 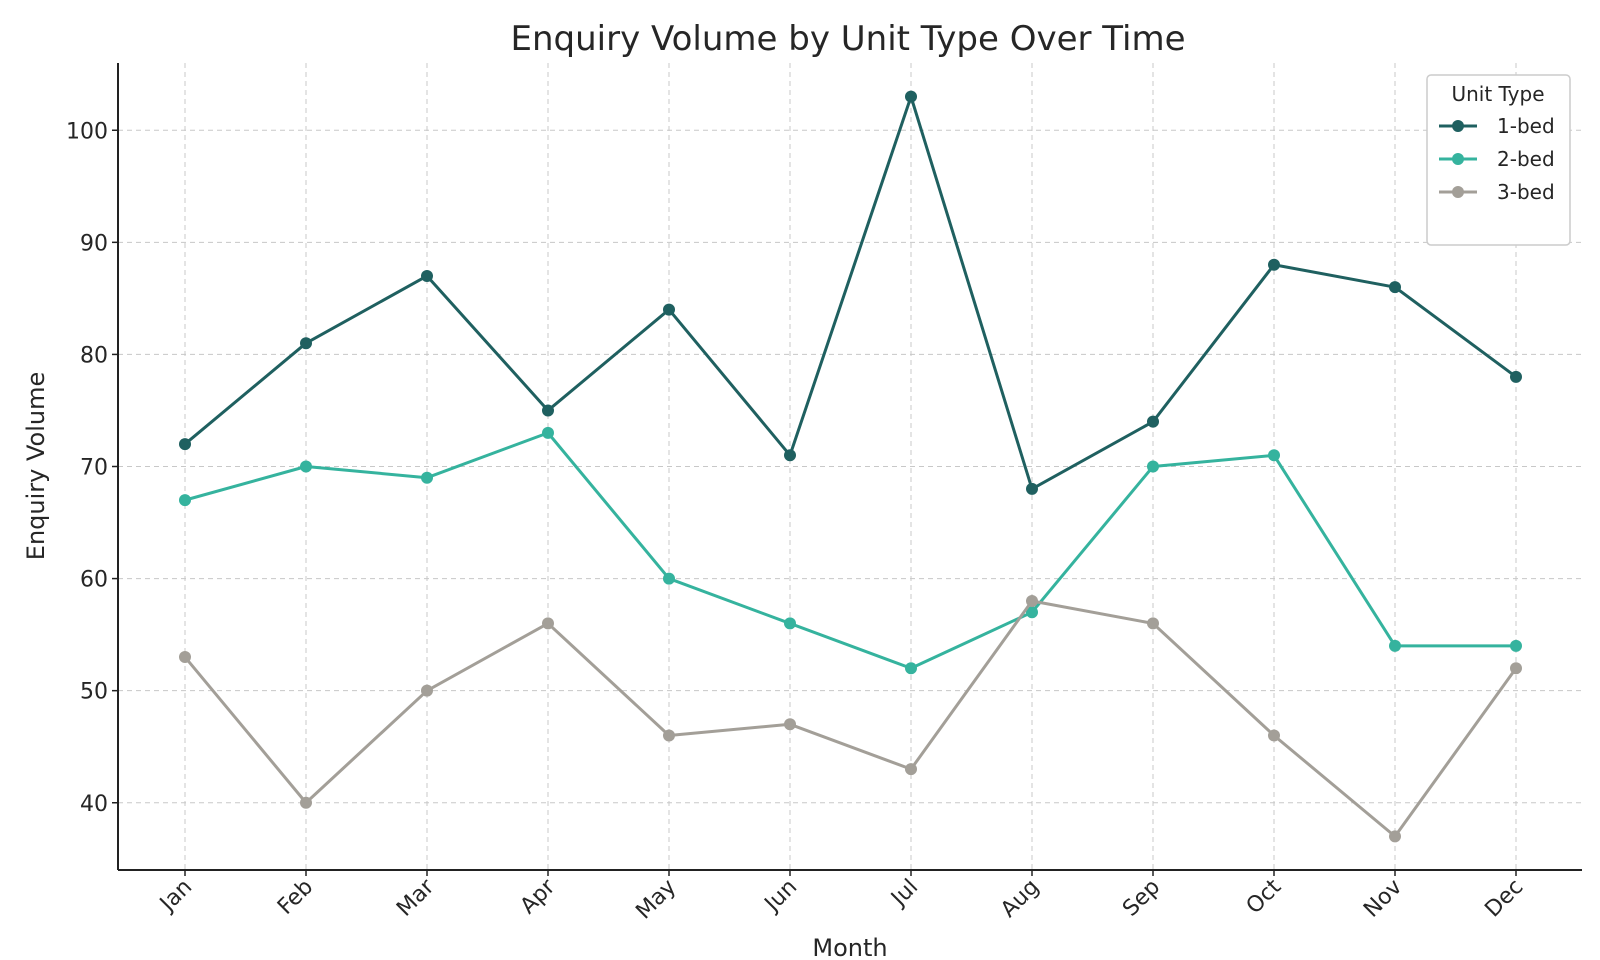 What do you see at coordinates (1504, 899) in the screenshot?
I see `x-tick-label: Dec` at bounding box center [1504, 899].